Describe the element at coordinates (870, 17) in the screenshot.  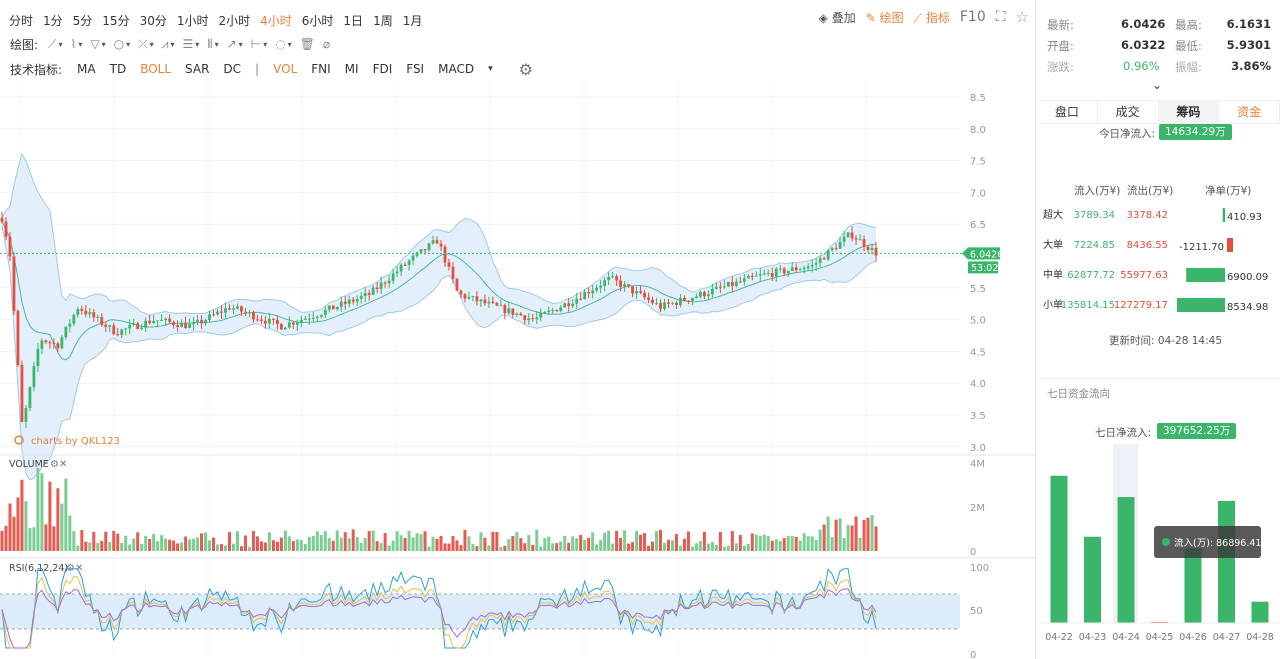
I see `pencil-icon: ✎` at that location.